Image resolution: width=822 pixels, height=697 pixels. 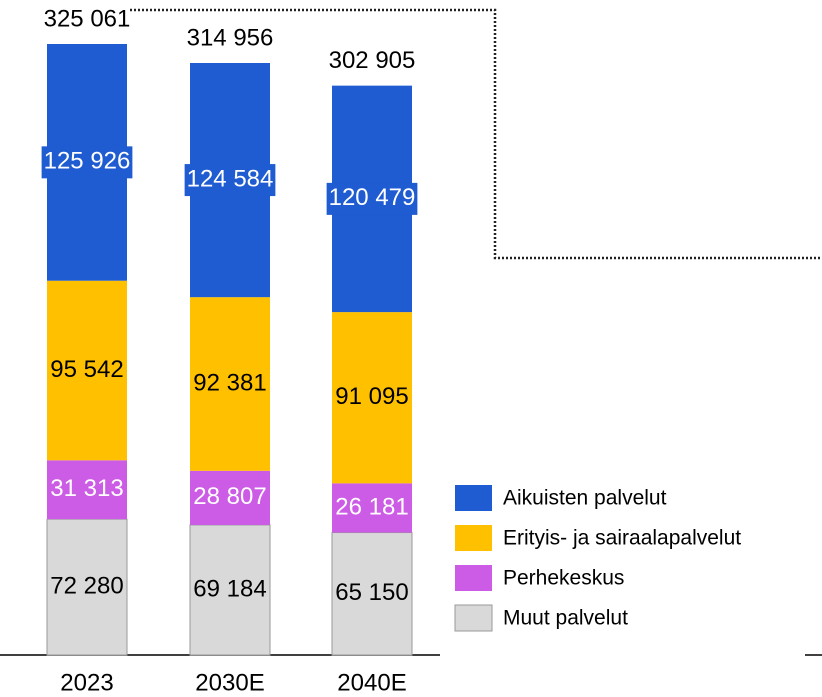 I want to click on legend-label: Aikuisten palvelut, so click(x=585, y=498).